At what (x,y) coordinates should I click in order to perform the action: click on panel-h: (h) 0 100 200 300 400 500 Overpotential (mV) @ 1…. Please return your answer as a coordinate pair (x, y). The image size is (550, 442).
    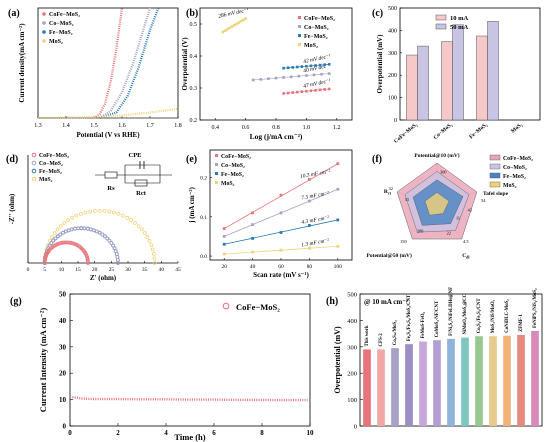
    Looking at the image, I should click on (434, 359).